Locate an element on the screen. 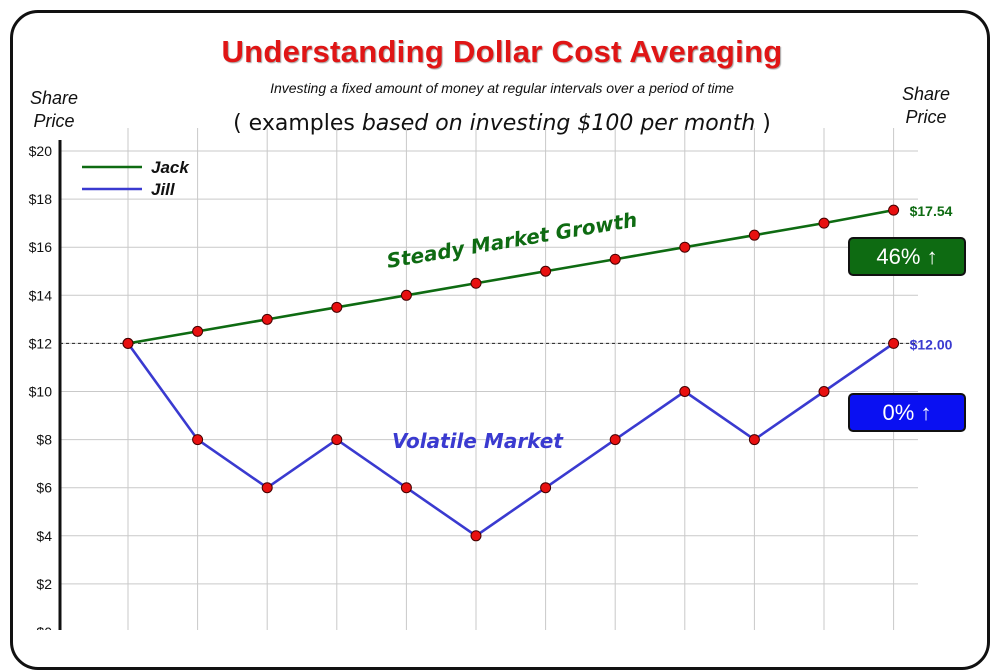 The width and height of the screenshot is (1004, 670). y-tick-label: $10 is located at coordinates (41, 392).